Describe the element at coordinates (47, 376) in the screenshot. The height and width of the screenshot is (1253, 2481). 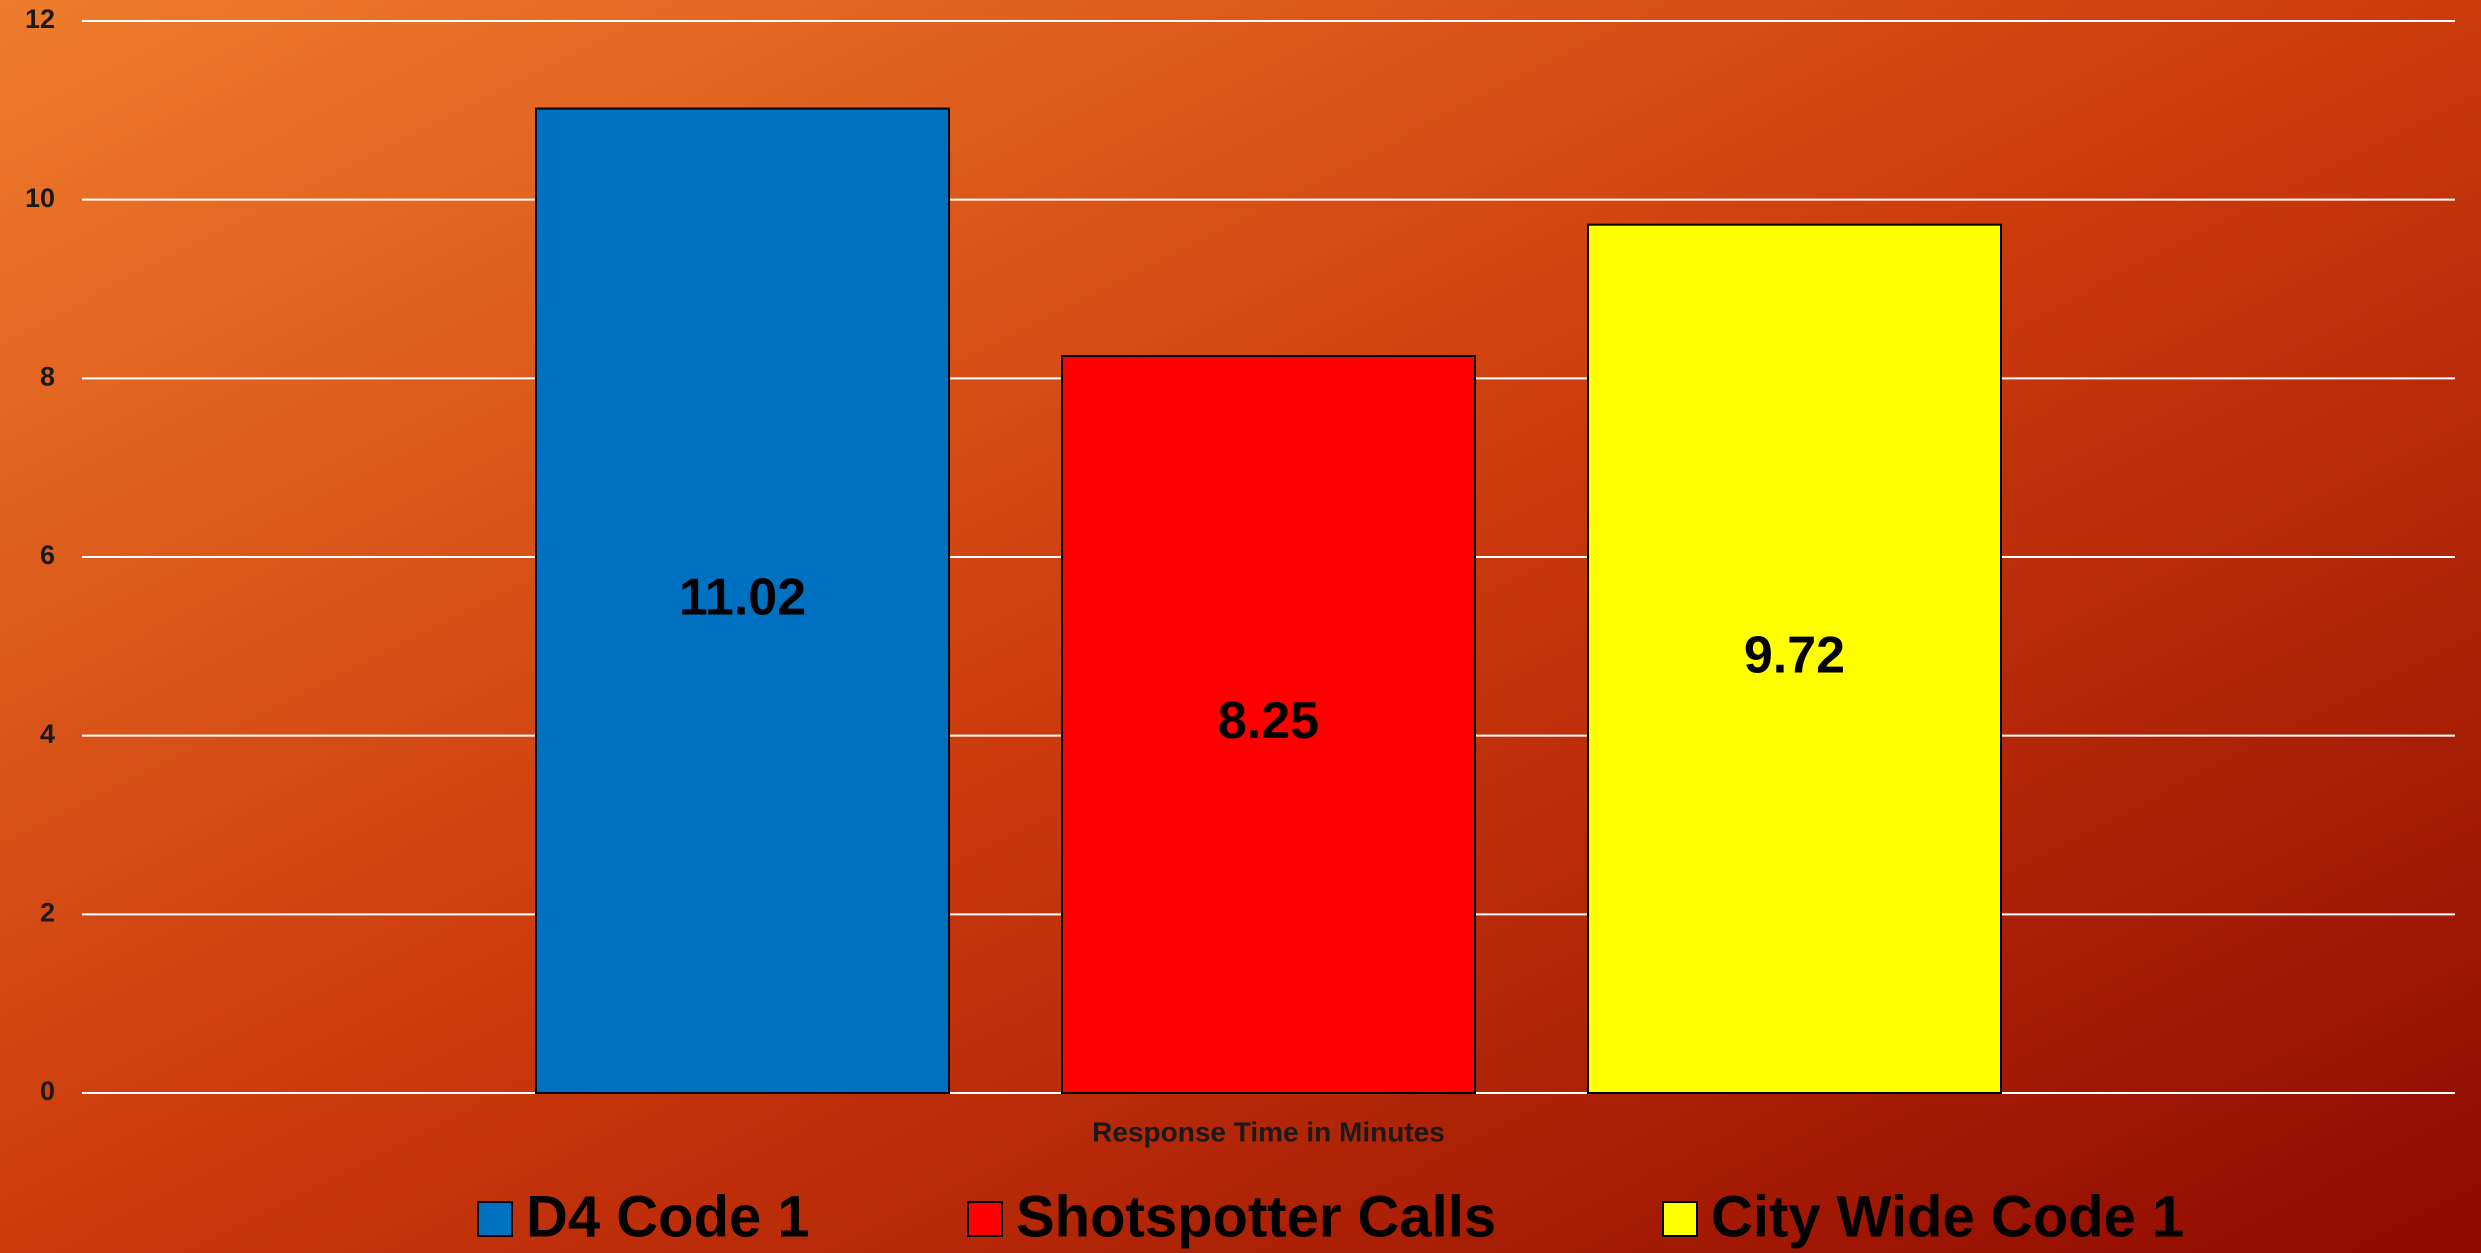
I see `y-tick-label: 8` at that location.